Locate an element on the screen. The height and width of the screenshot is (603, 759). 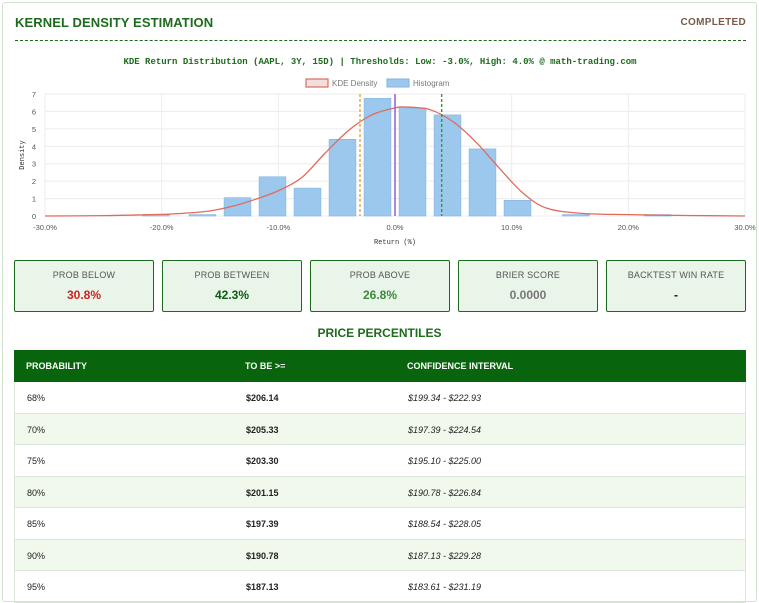
y-tick-label: 5 is located at coordinates (34, 129).